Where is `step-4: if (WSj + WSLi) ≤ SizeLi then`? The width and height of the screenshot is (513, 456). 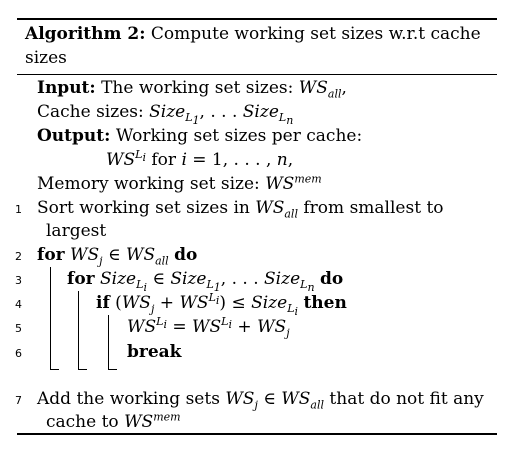
step-4: if (WSj + WSLi) ≤ SizeLi then is located at coordinates (221, 305).